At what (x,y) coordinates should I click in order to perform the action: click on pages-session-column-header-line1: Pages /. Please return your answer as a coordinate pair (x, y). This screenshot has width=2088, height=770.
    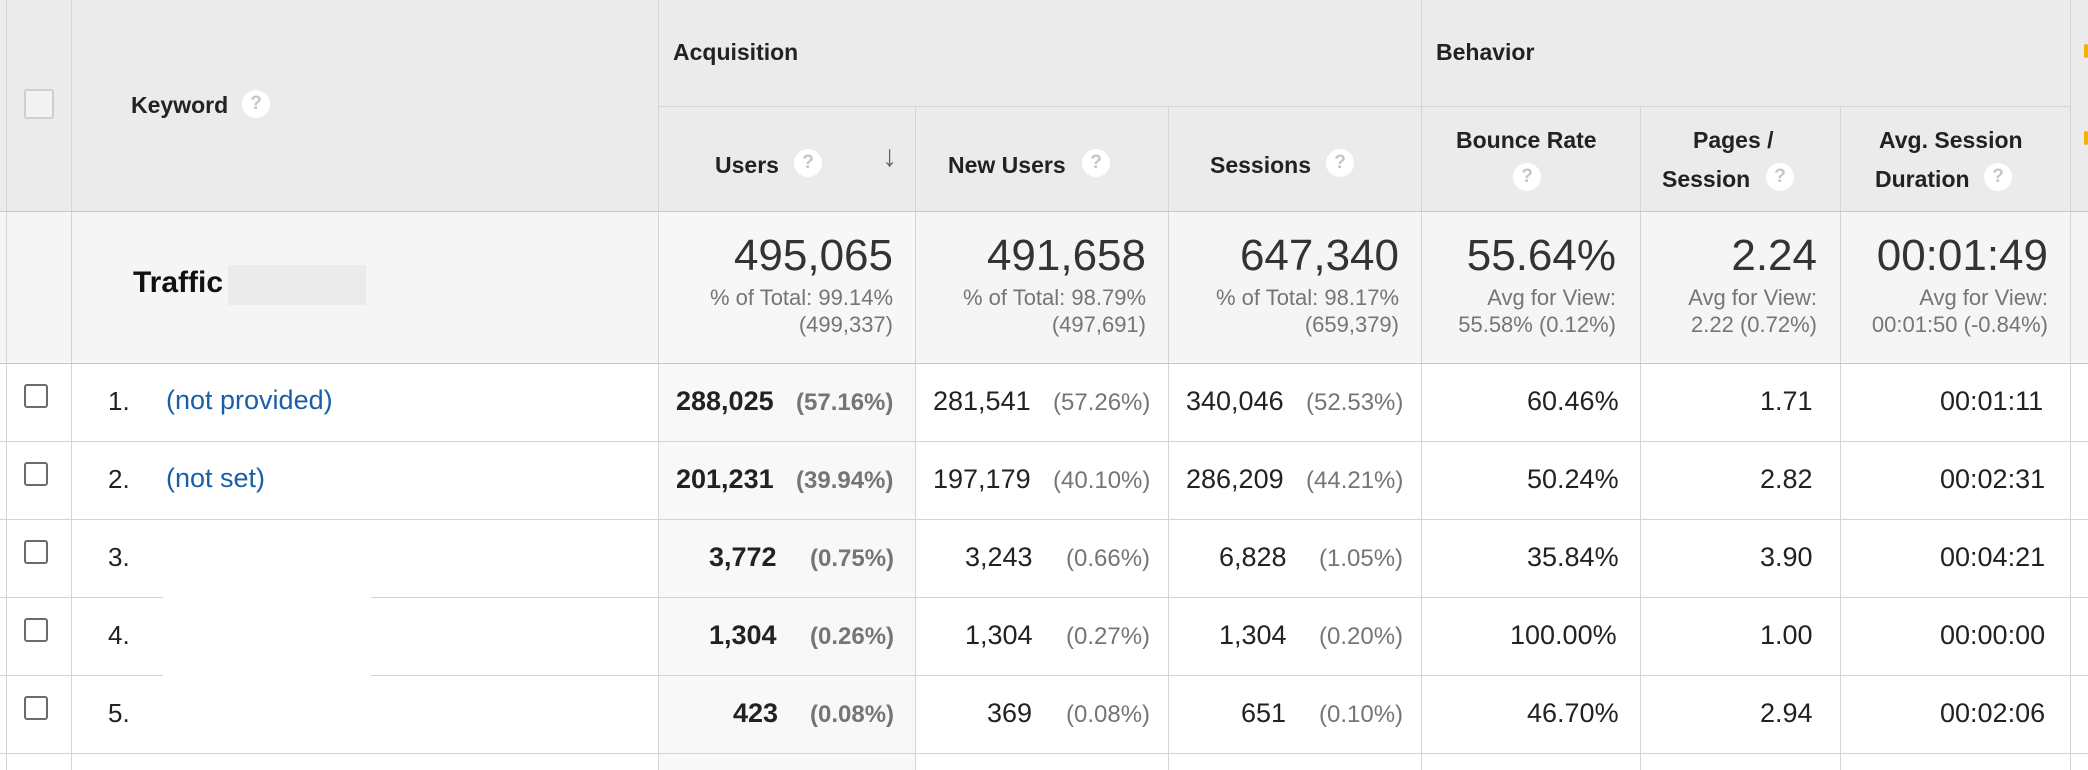
    Looking at the image, I should click on (1733, 140).